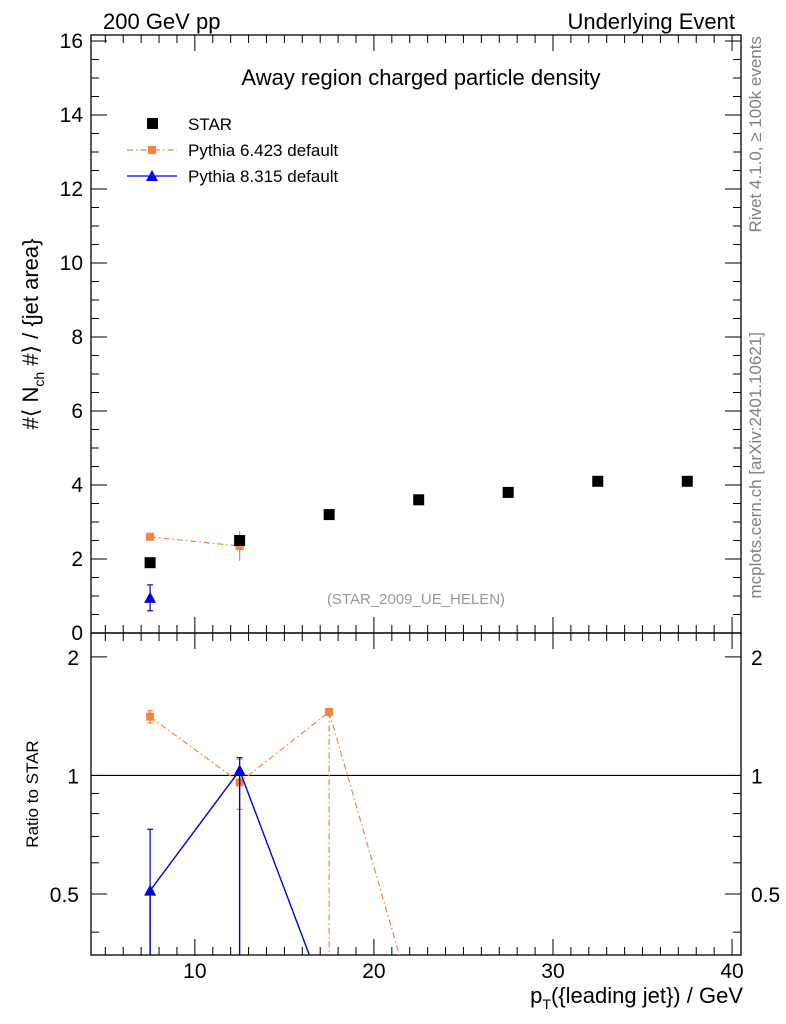  I want to click on ratio-xtick-label: 40, so click(731, 971).